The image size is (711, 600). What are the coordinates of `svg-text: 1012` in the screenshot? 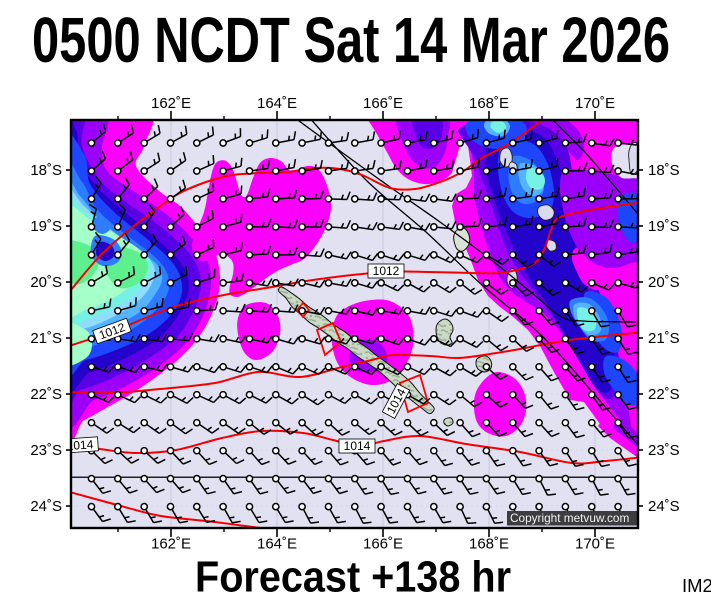 It's located at (386, 271).